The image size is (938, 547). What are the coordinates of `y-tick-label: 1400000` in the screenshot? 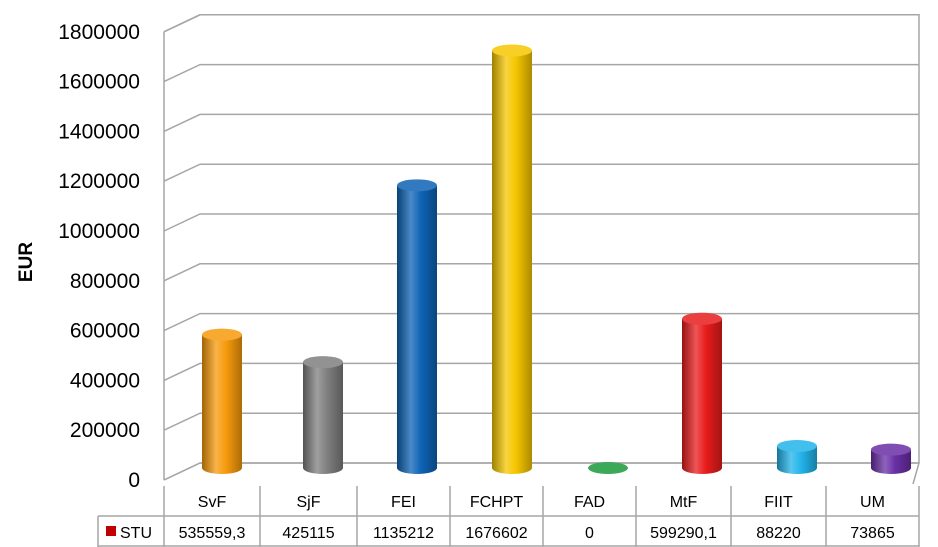 It's located at (99, 131).